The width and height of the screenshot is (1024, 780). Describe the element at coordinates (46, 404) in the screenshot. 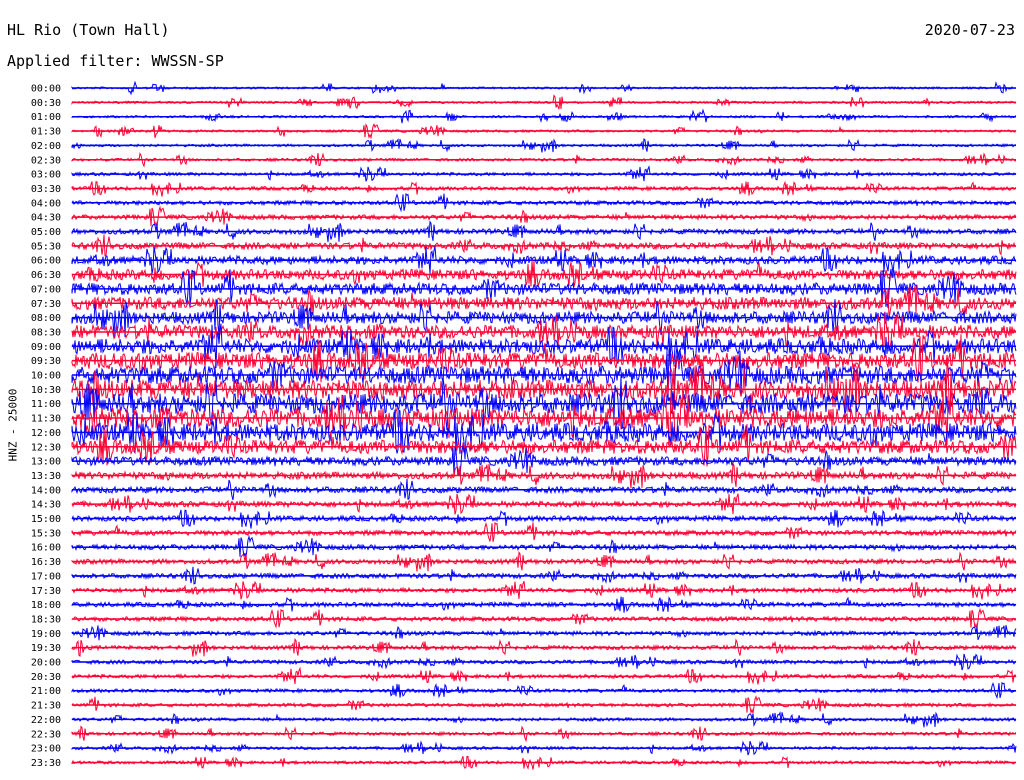

I see `time-row-label: 11:00` at that location.